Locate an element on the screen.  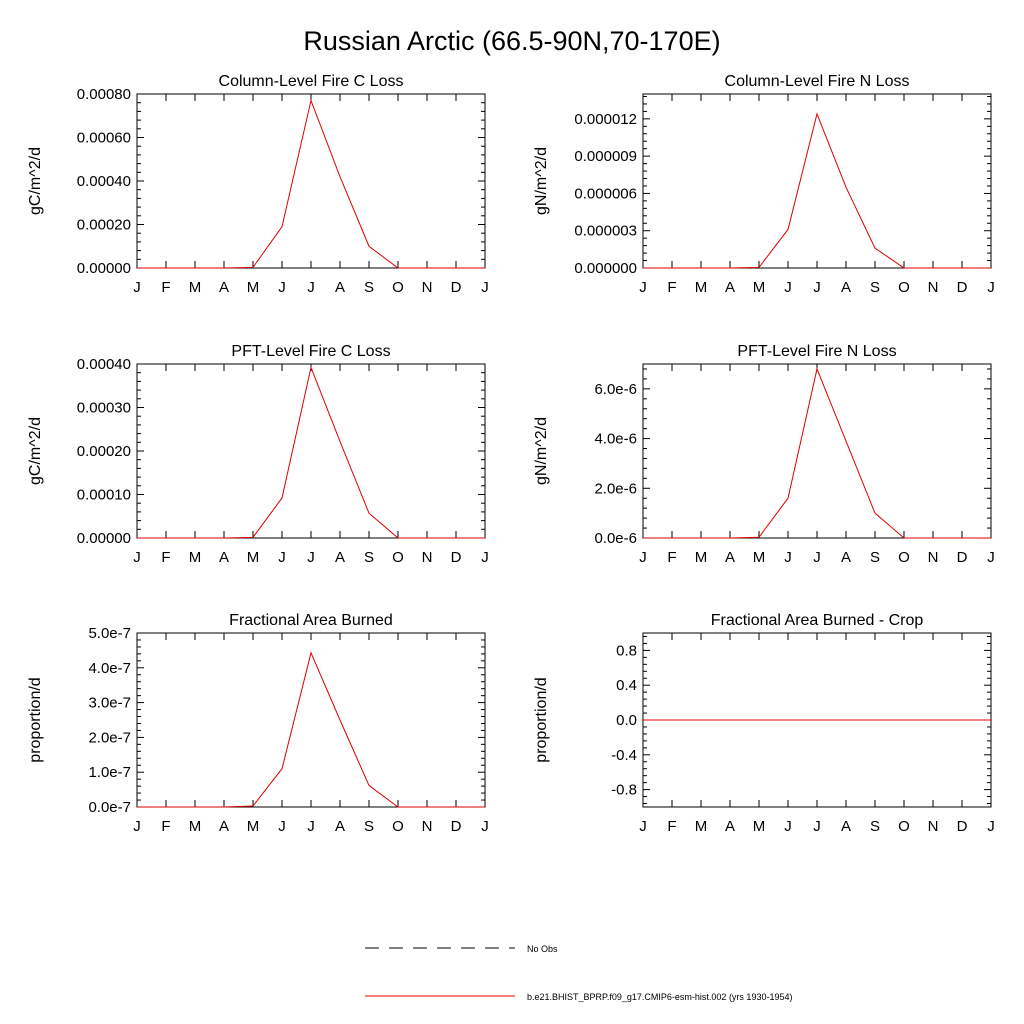
y-tick-label: 0.00060 is located at coordinates (104, 138).